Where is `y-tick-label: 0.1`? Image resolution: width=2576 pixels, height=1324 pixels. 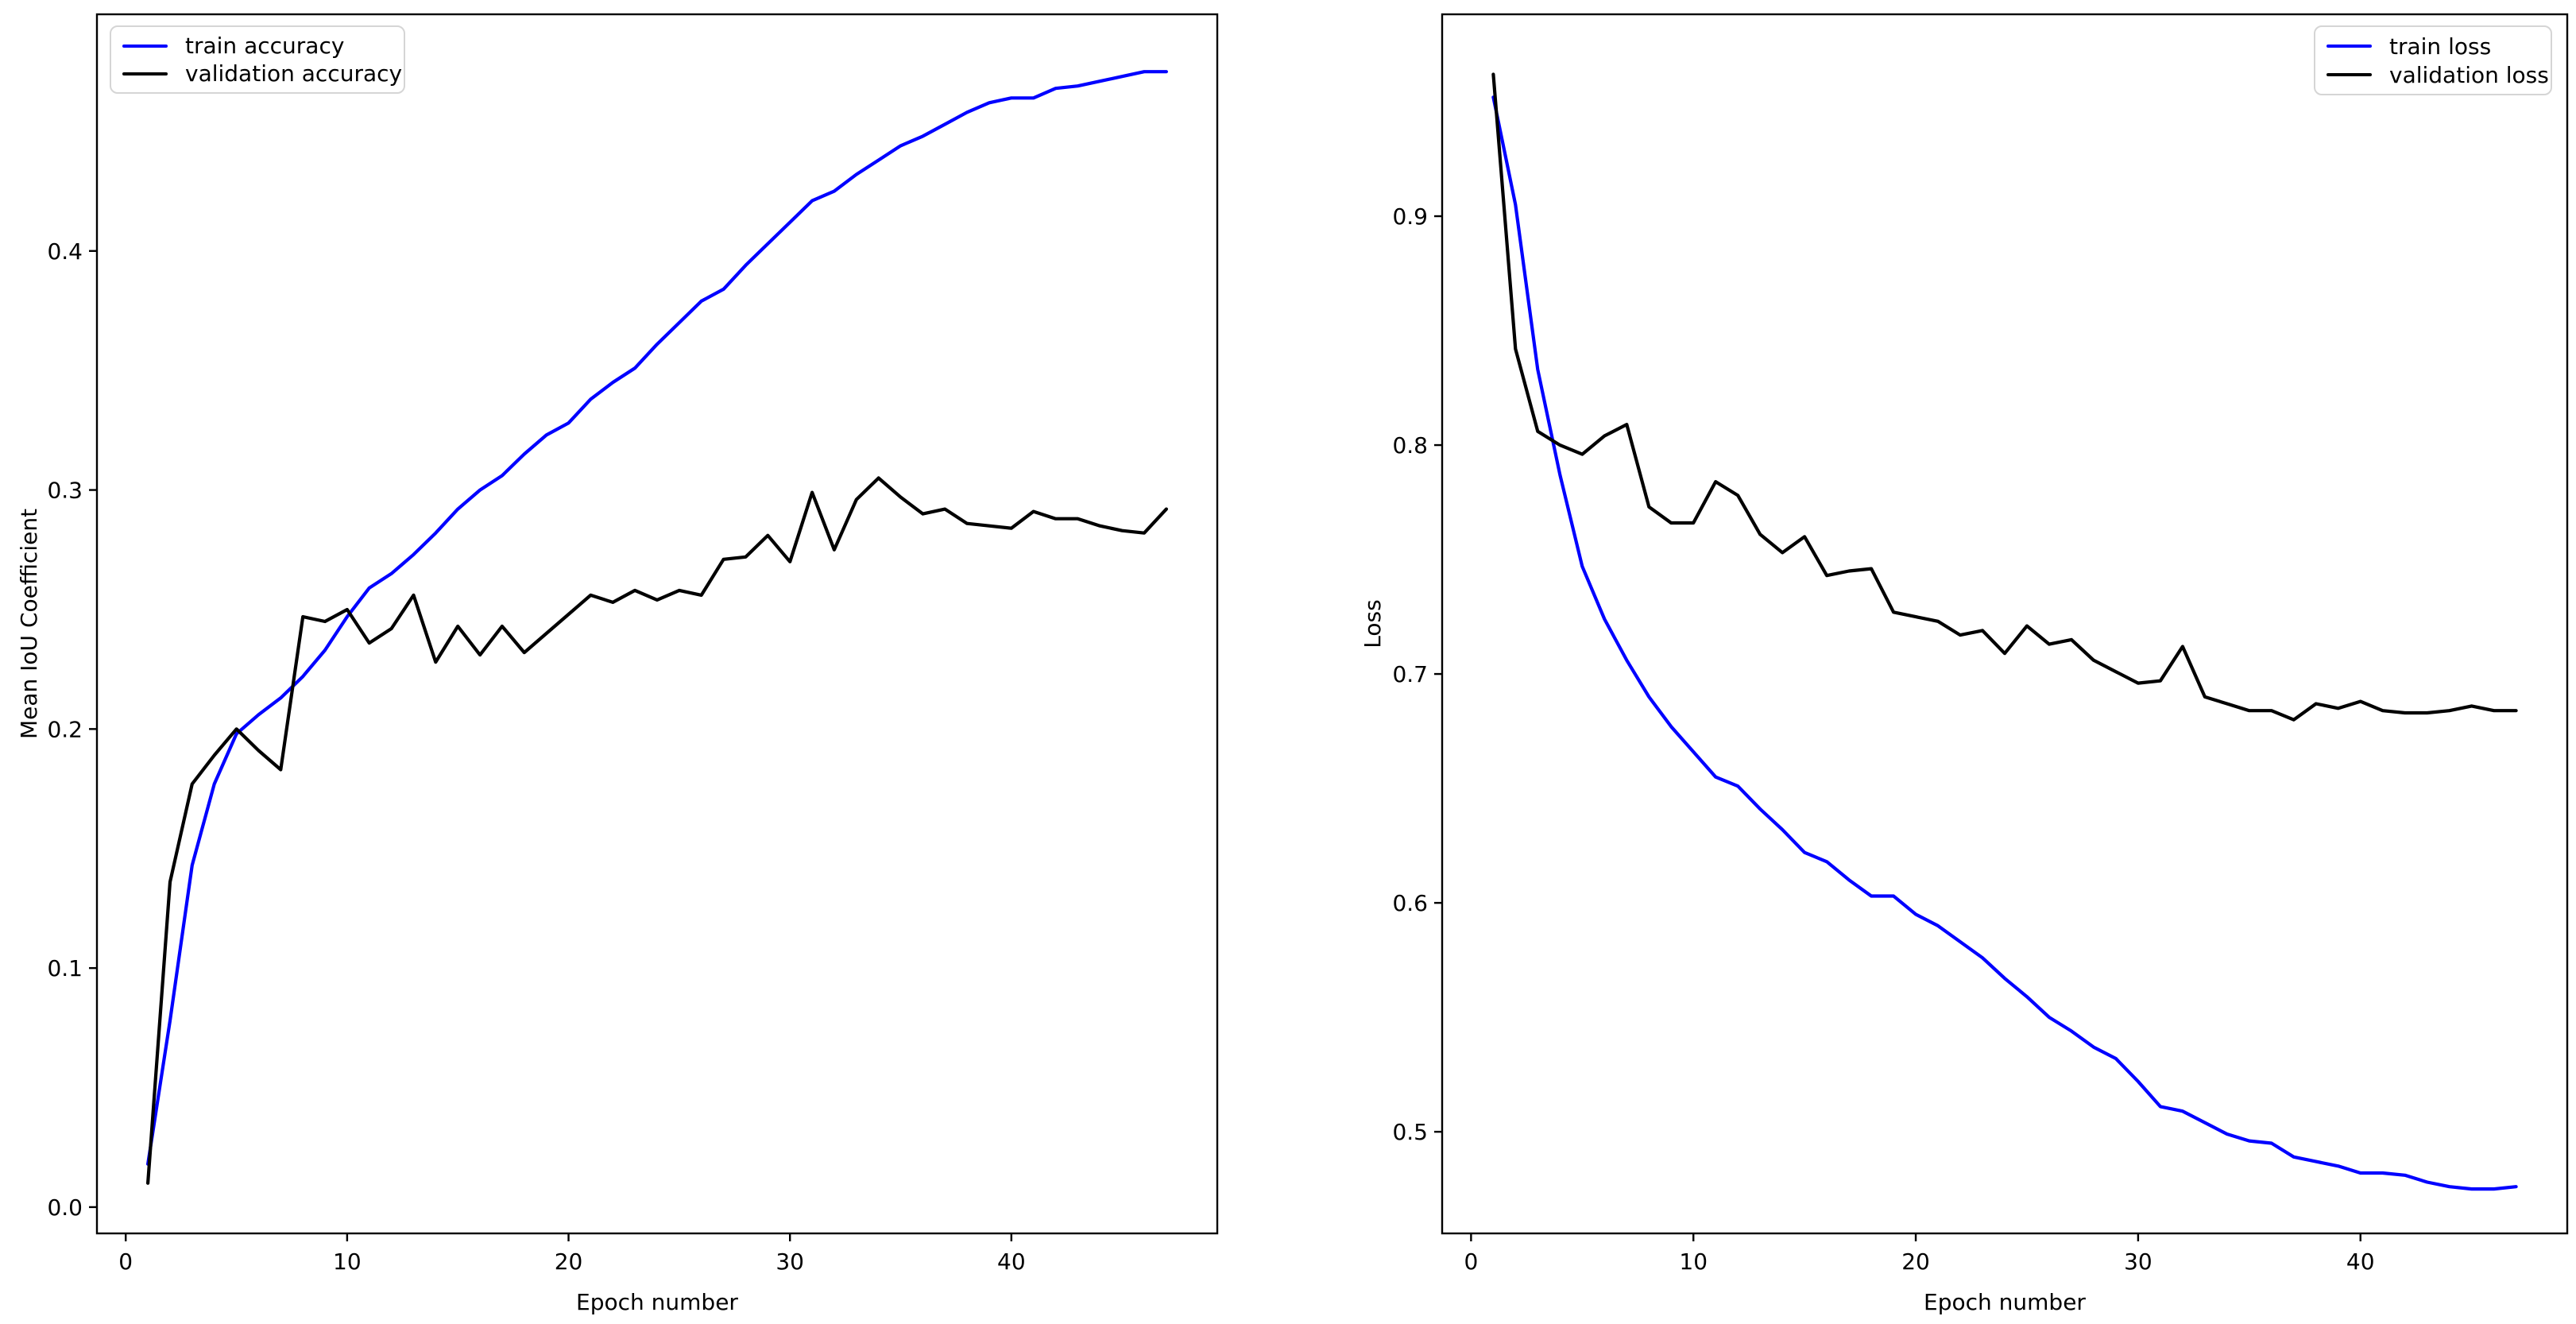 y-tick-label: 0.1 is located at coordinates (65, 968).